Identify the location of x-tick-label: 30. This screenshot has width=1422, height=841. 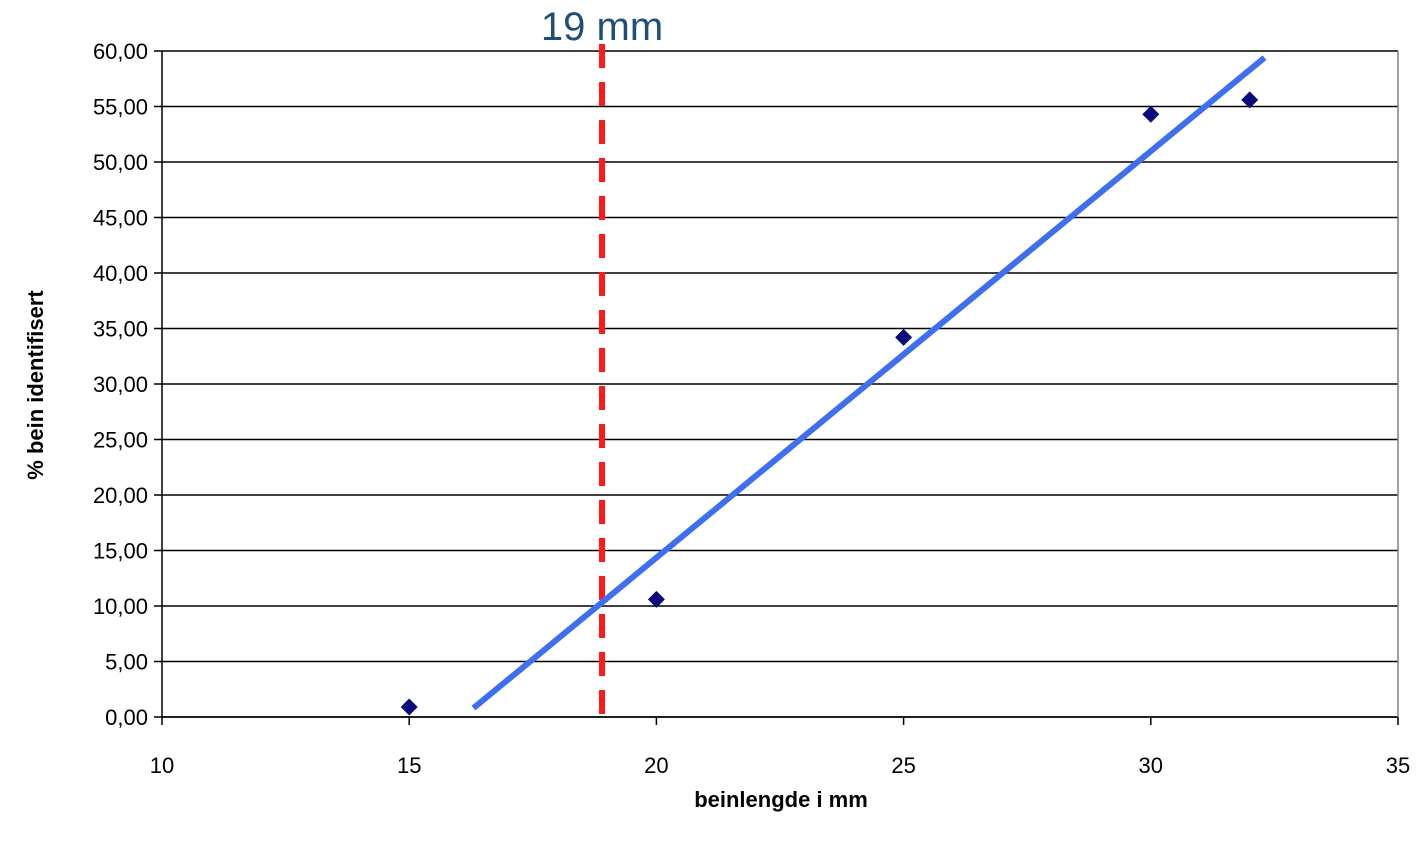
(1151, 765).